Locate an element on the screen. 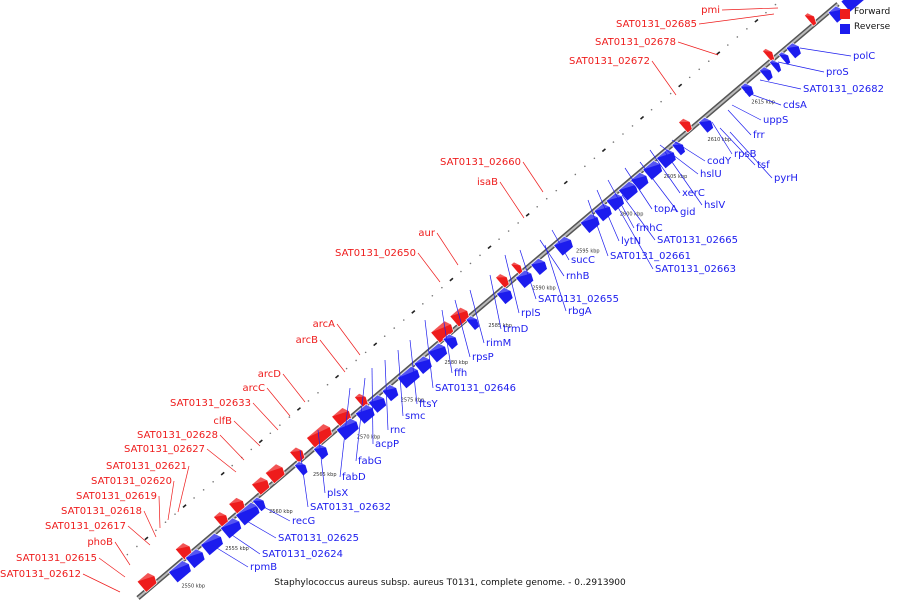  reverse-label: trmD is located at coordinates (509, 304).